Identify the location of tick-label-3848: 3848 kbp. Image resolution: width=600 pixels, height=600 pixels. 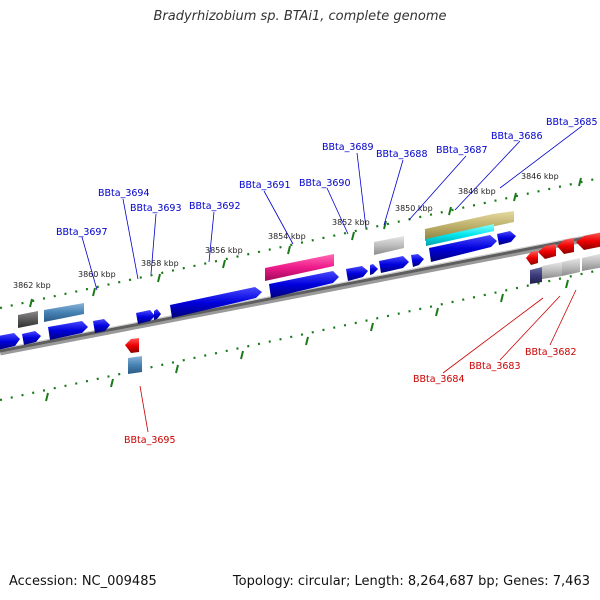
(477, 191).